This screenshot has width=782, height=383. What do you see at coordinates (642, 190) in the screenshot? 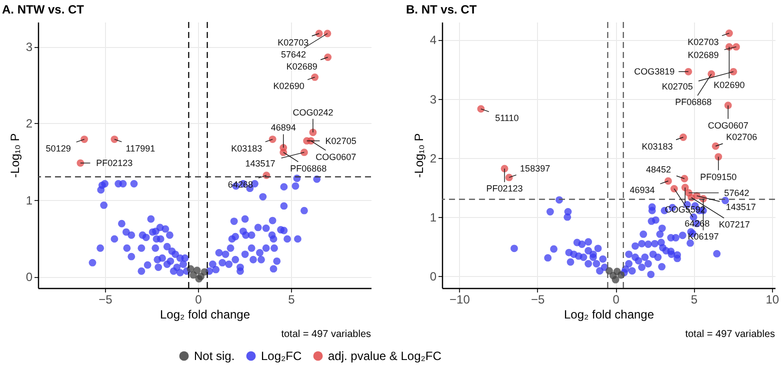
I see `annotation: 46934` at bounding box center [642, 190].